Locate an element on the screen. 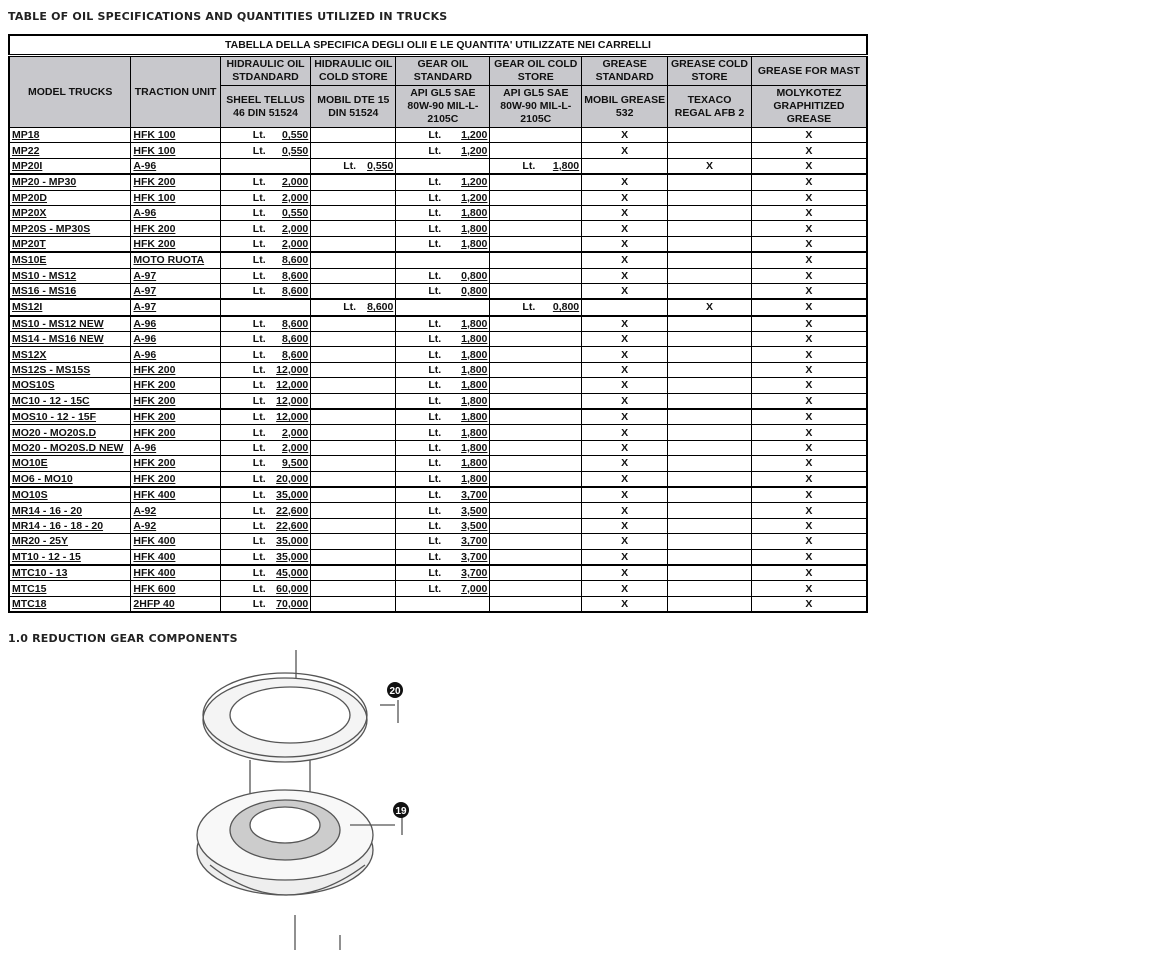  callout-19-label: 19 is located at coordinates (401, 811).